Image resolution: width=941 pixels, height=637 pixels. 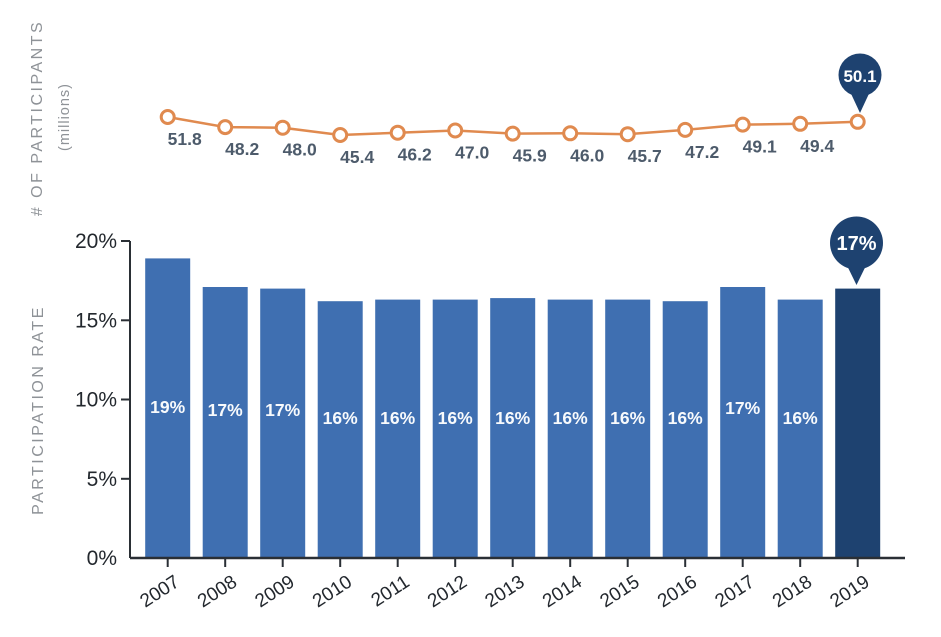 I want to click on bar-2013, so click(x=513, y=428).